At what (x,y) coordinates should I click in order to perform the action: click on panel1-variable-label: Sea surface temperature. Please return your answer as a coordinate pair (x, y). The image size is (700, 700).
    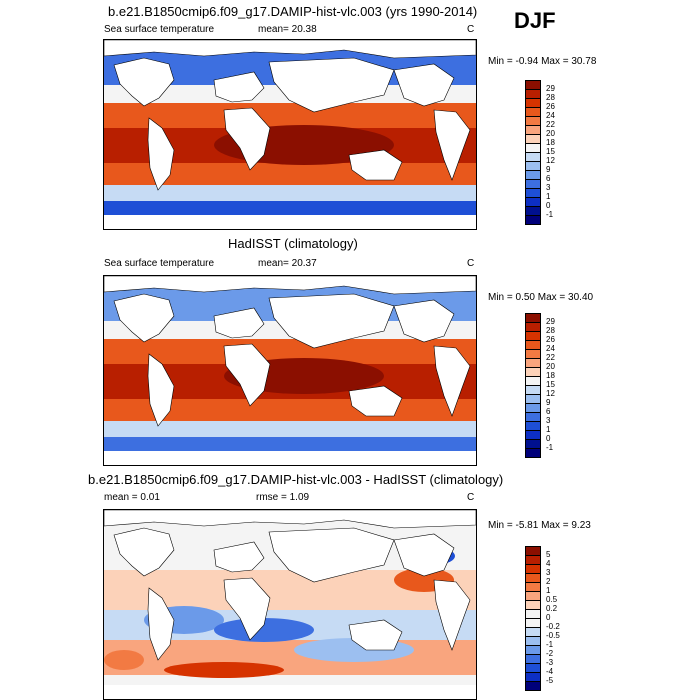
    Looking at the image, I should click on (159, 29).